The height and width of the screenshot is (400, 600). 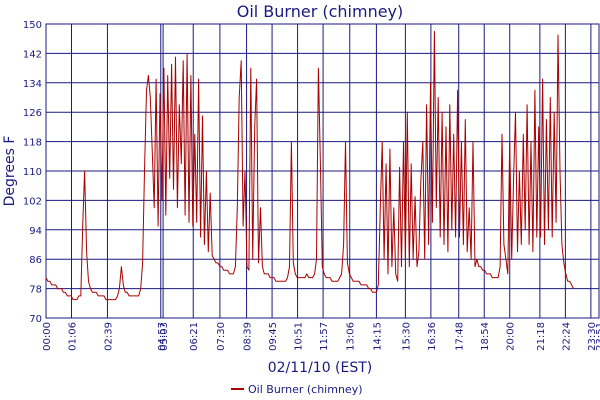 What do you see at coordinates (299, 336) in the screenshot?
I see `x-tick-label: 10:51` at bounding box center [299, 336].